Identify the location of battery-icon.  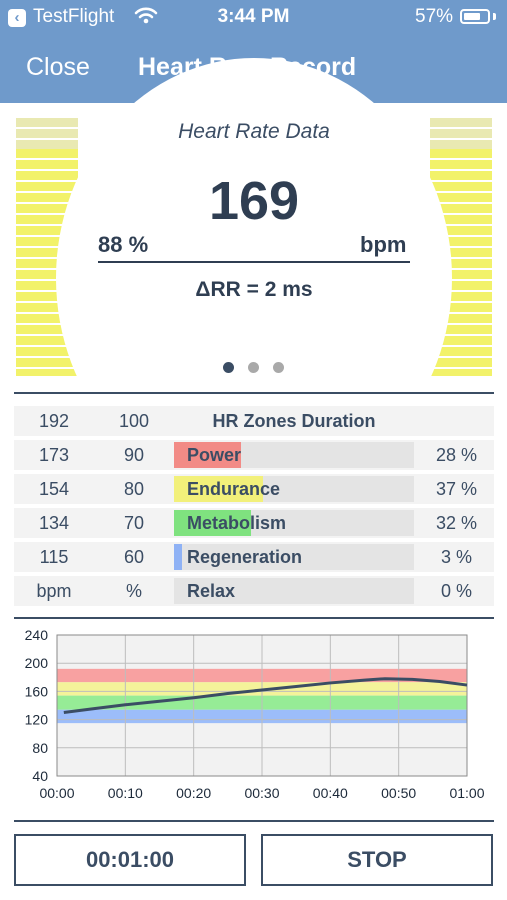
(475, 16).